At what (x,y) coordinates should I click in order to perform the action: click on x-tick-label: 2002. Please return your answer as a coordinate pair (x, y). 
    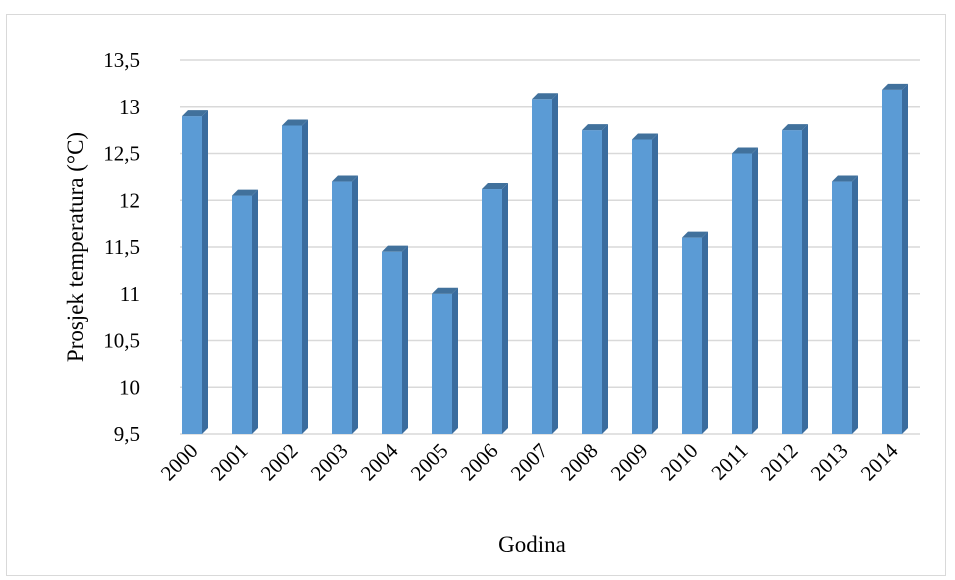
    Looking at the image, I should click on (279, 462).